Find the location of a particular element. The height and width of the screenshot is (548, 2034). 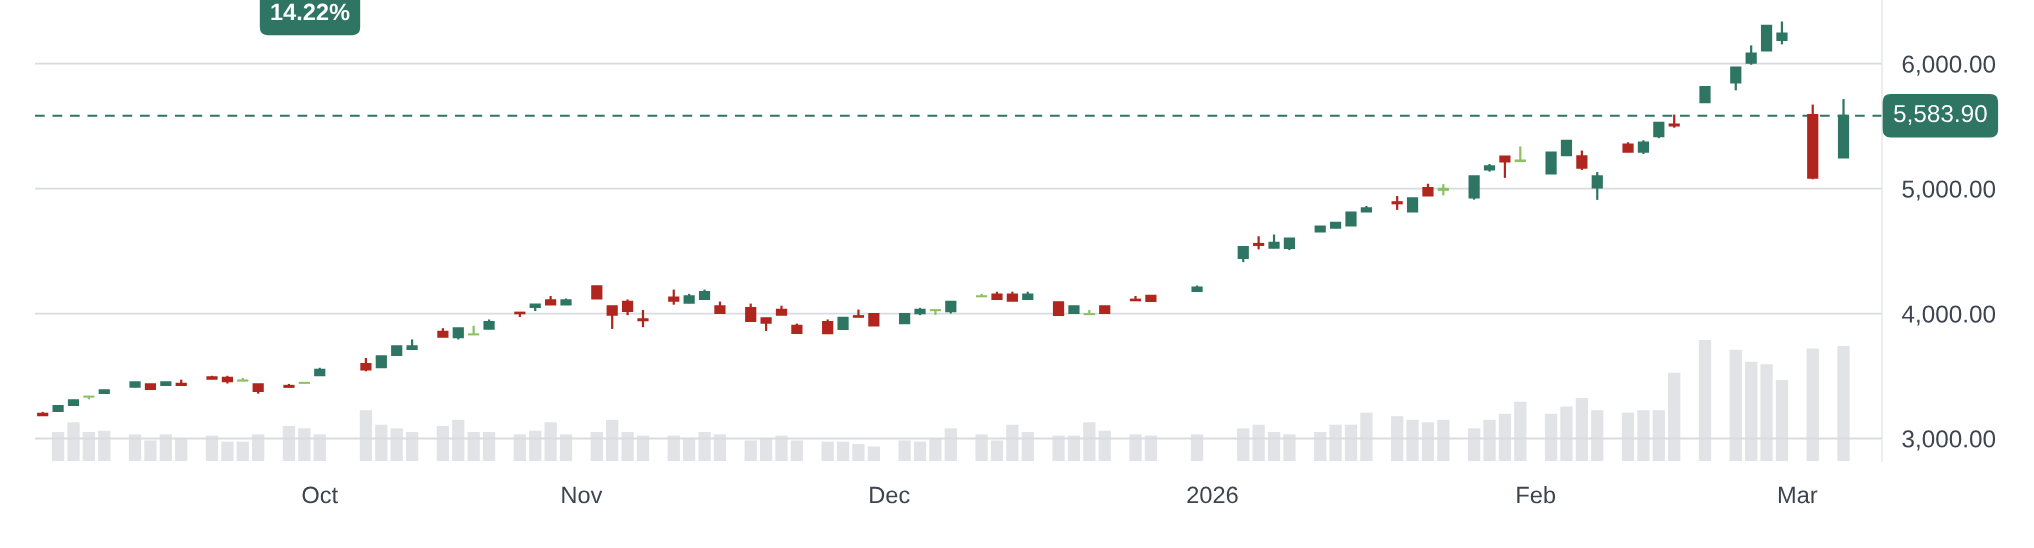

y-tick-label: 3,000.00 is located at coordinates (1949, 440).